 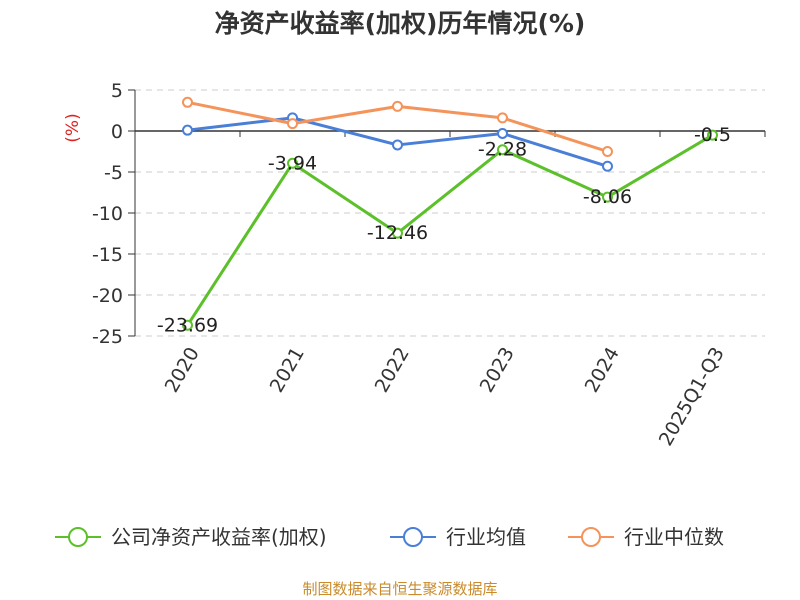 I want to click on y-tick-label: -5, so click(x=113, y=173).